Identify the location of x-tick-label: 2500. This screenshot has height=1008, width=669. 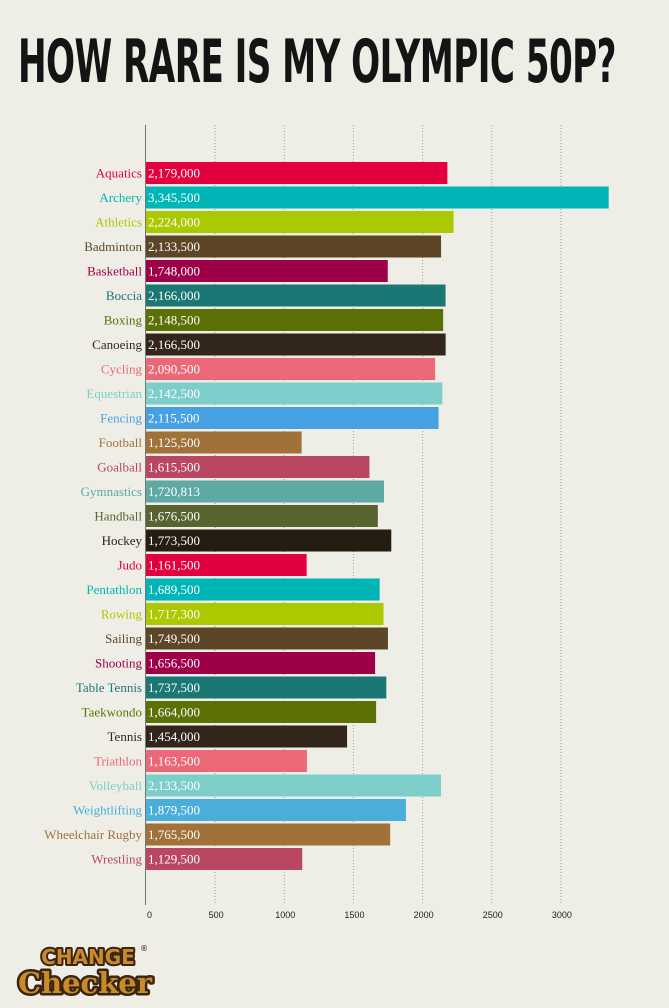
(493, 915).